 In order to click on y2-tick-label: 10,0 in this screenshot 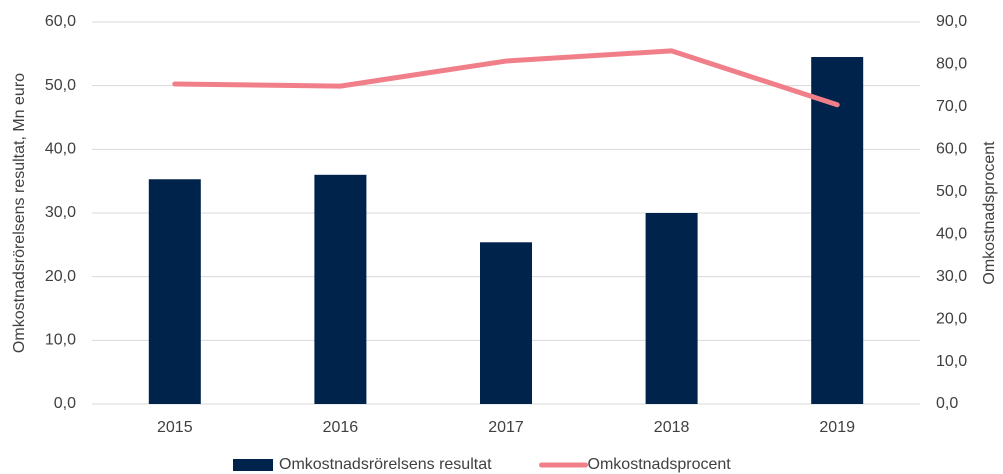, I will do `click(951, 361)`.